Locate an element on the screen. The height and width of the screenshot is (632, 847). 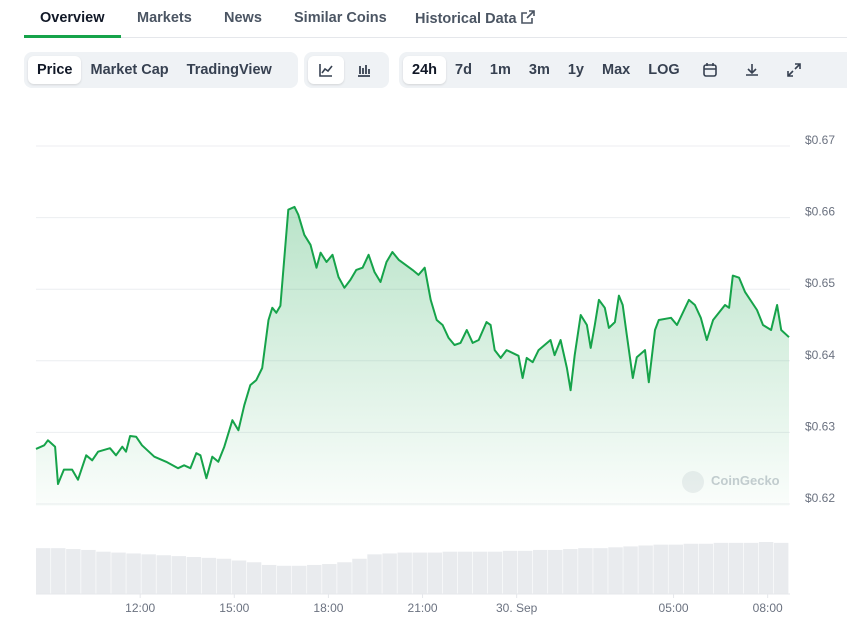
y-tick-label: $0.62 is located at coordinates (820, 498).